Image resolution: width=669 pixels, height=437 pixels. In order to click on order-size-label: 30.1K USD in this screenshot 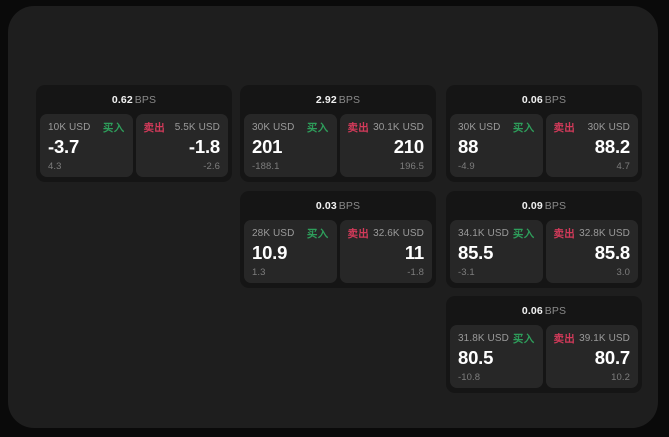, I will do `click(398, 127)`.